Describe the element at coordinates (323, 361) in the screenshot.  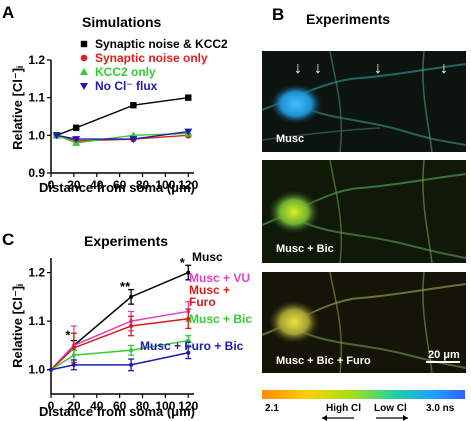
I see `image-label-musc-bic-furo: Musc + Bic + Furo` at that location.